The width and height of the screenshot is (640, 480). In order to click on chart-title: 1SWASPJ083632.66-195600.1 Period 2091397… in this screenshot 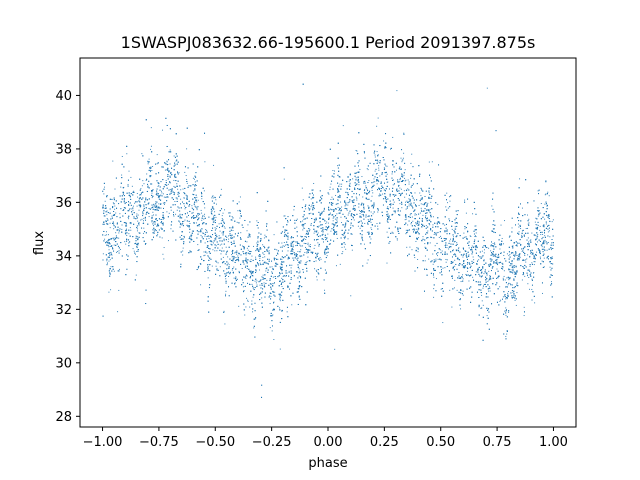, I will do `click(328, 42)`.